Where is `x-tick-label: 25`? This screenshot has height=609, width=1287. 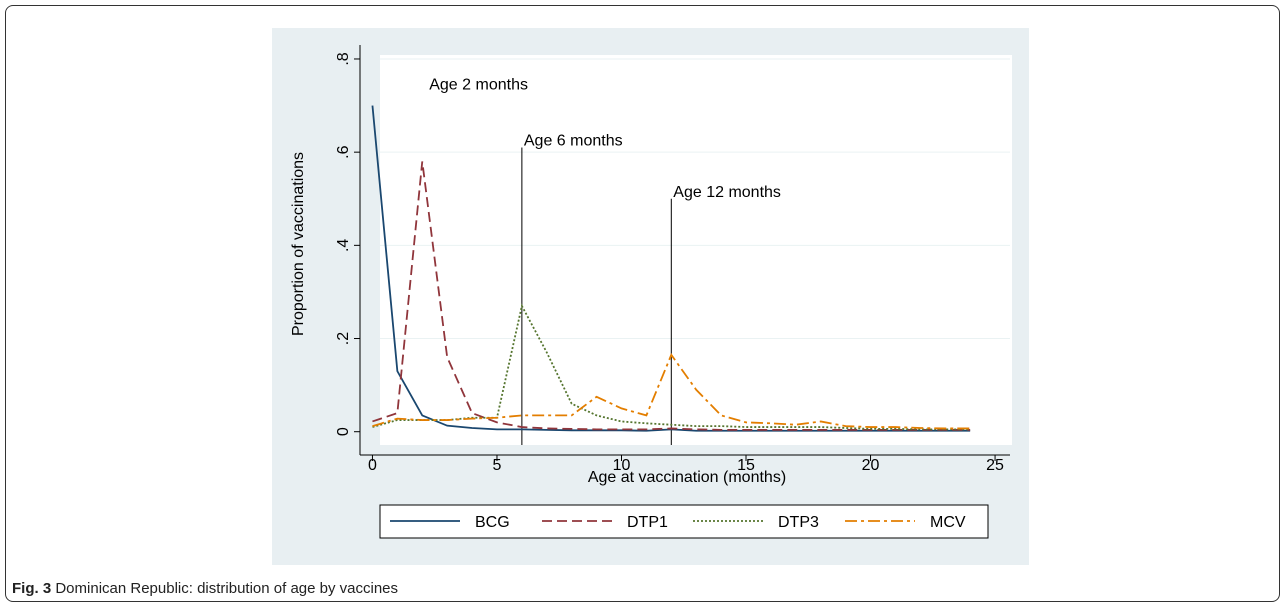
x-tick-label: 25 is located at coordinates (995, 465).